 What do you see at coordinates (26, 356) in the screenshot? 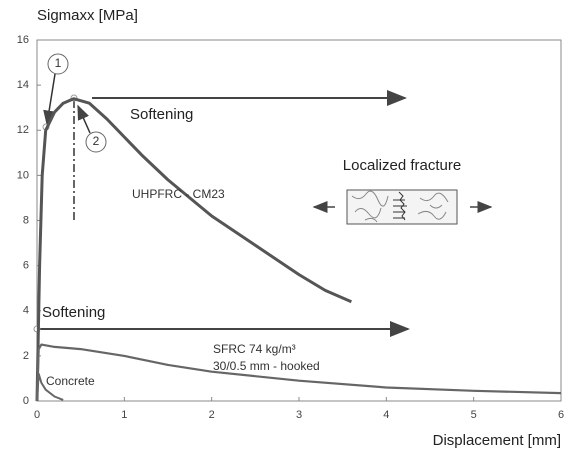
I see `y-tick-label: 2` at bounding box center [26, 356].